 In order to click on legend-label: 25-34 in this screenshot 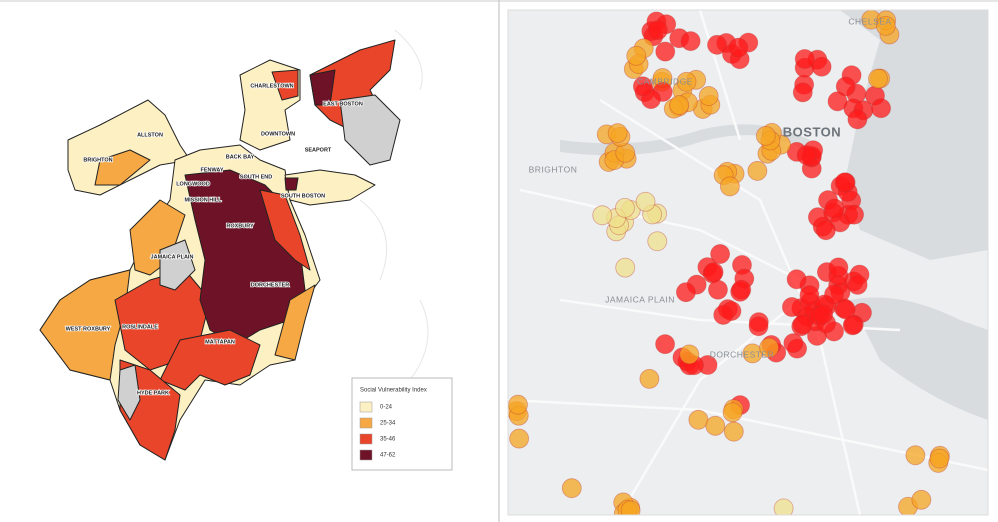, I will do `click(388, 424)`.